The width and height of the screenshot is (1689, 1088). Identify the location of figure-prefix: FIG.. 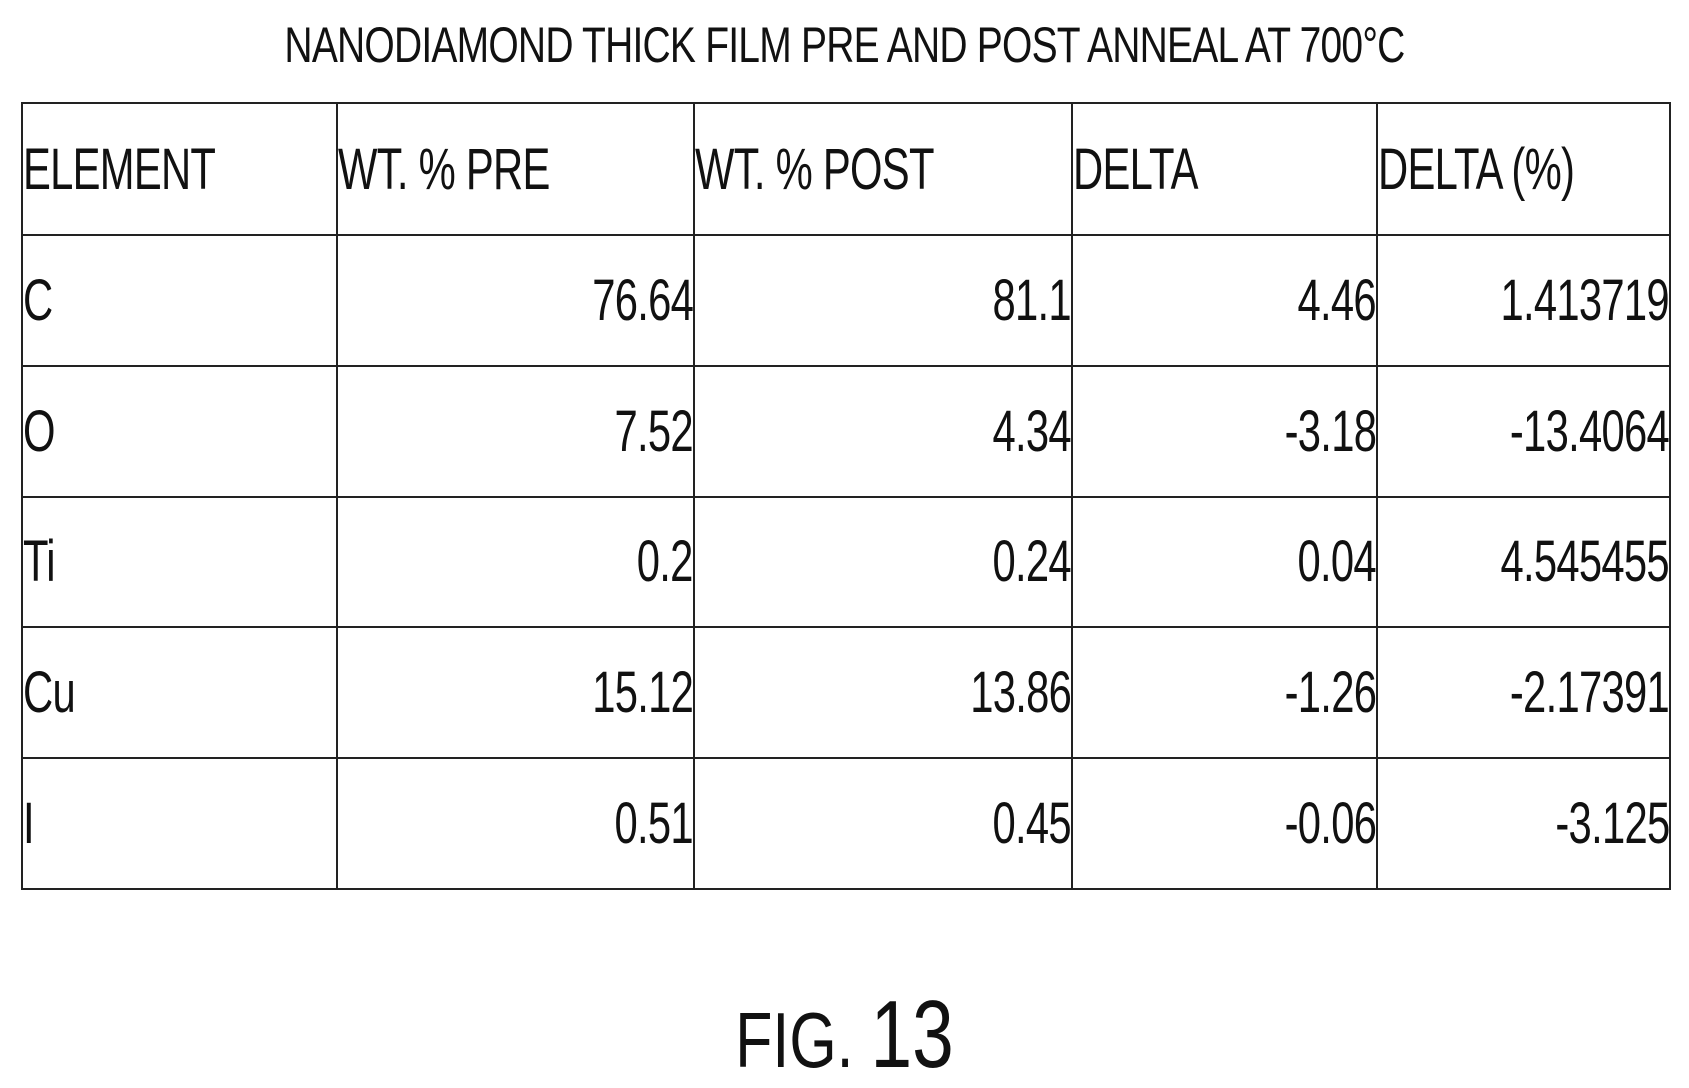
(794, 1040).